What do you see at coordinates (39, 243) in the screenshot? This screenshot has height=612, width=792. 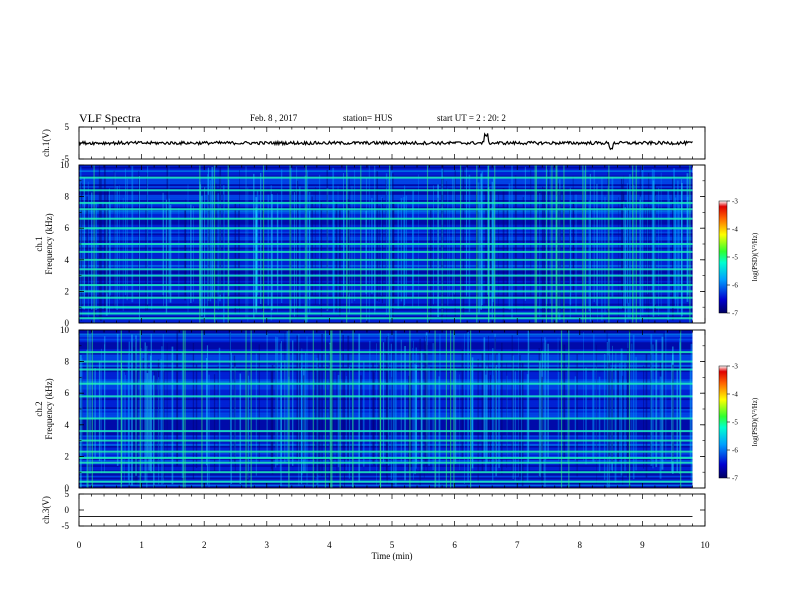 I see `y-axis-label: ch.1` at bounding box center [39, 243].